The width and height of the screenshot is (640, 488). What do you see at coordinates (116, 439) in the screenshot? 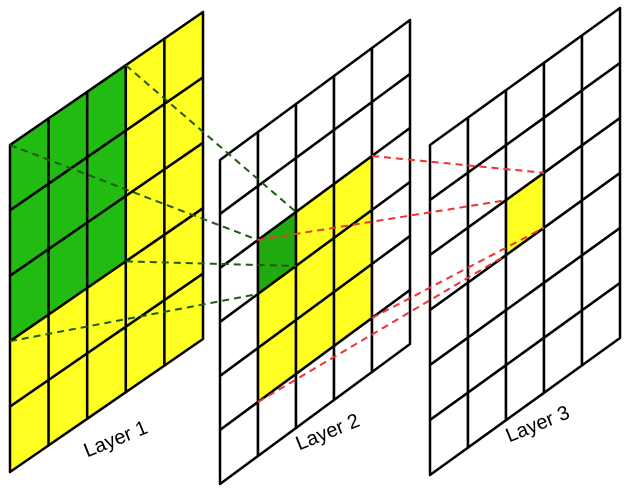
I see `layer-label: Layer 1` at bounding box center [116, 439].